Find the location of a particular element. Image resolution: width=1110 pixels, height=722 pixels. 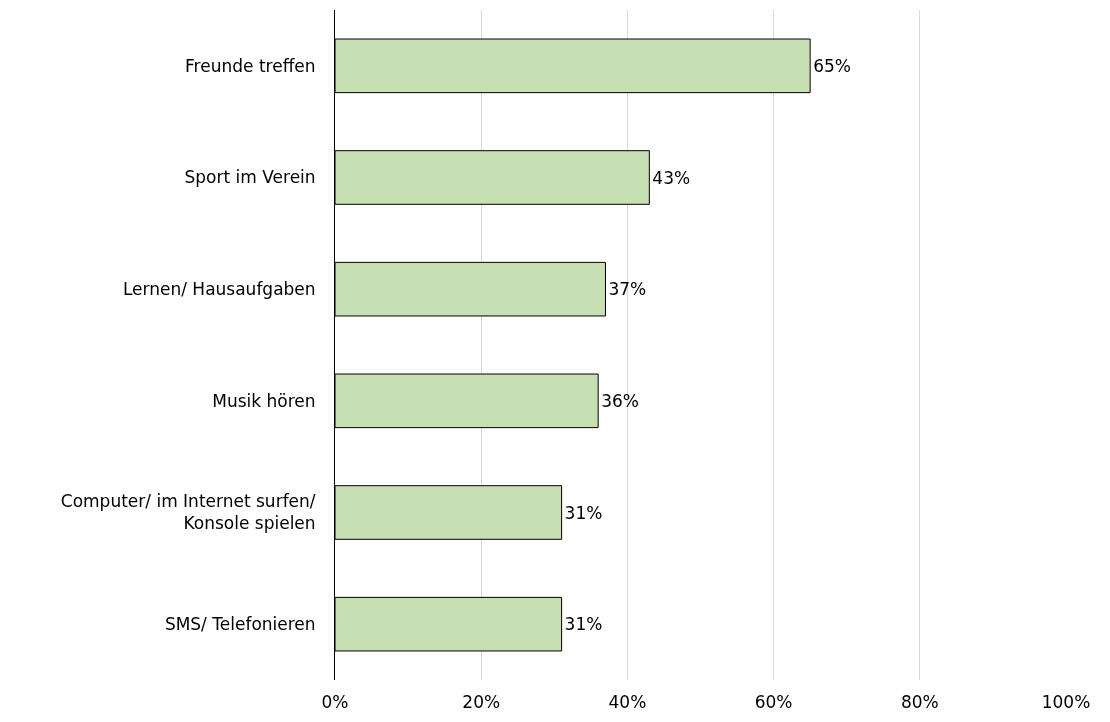

data-label: 36% is located at coordinates (620, 400).